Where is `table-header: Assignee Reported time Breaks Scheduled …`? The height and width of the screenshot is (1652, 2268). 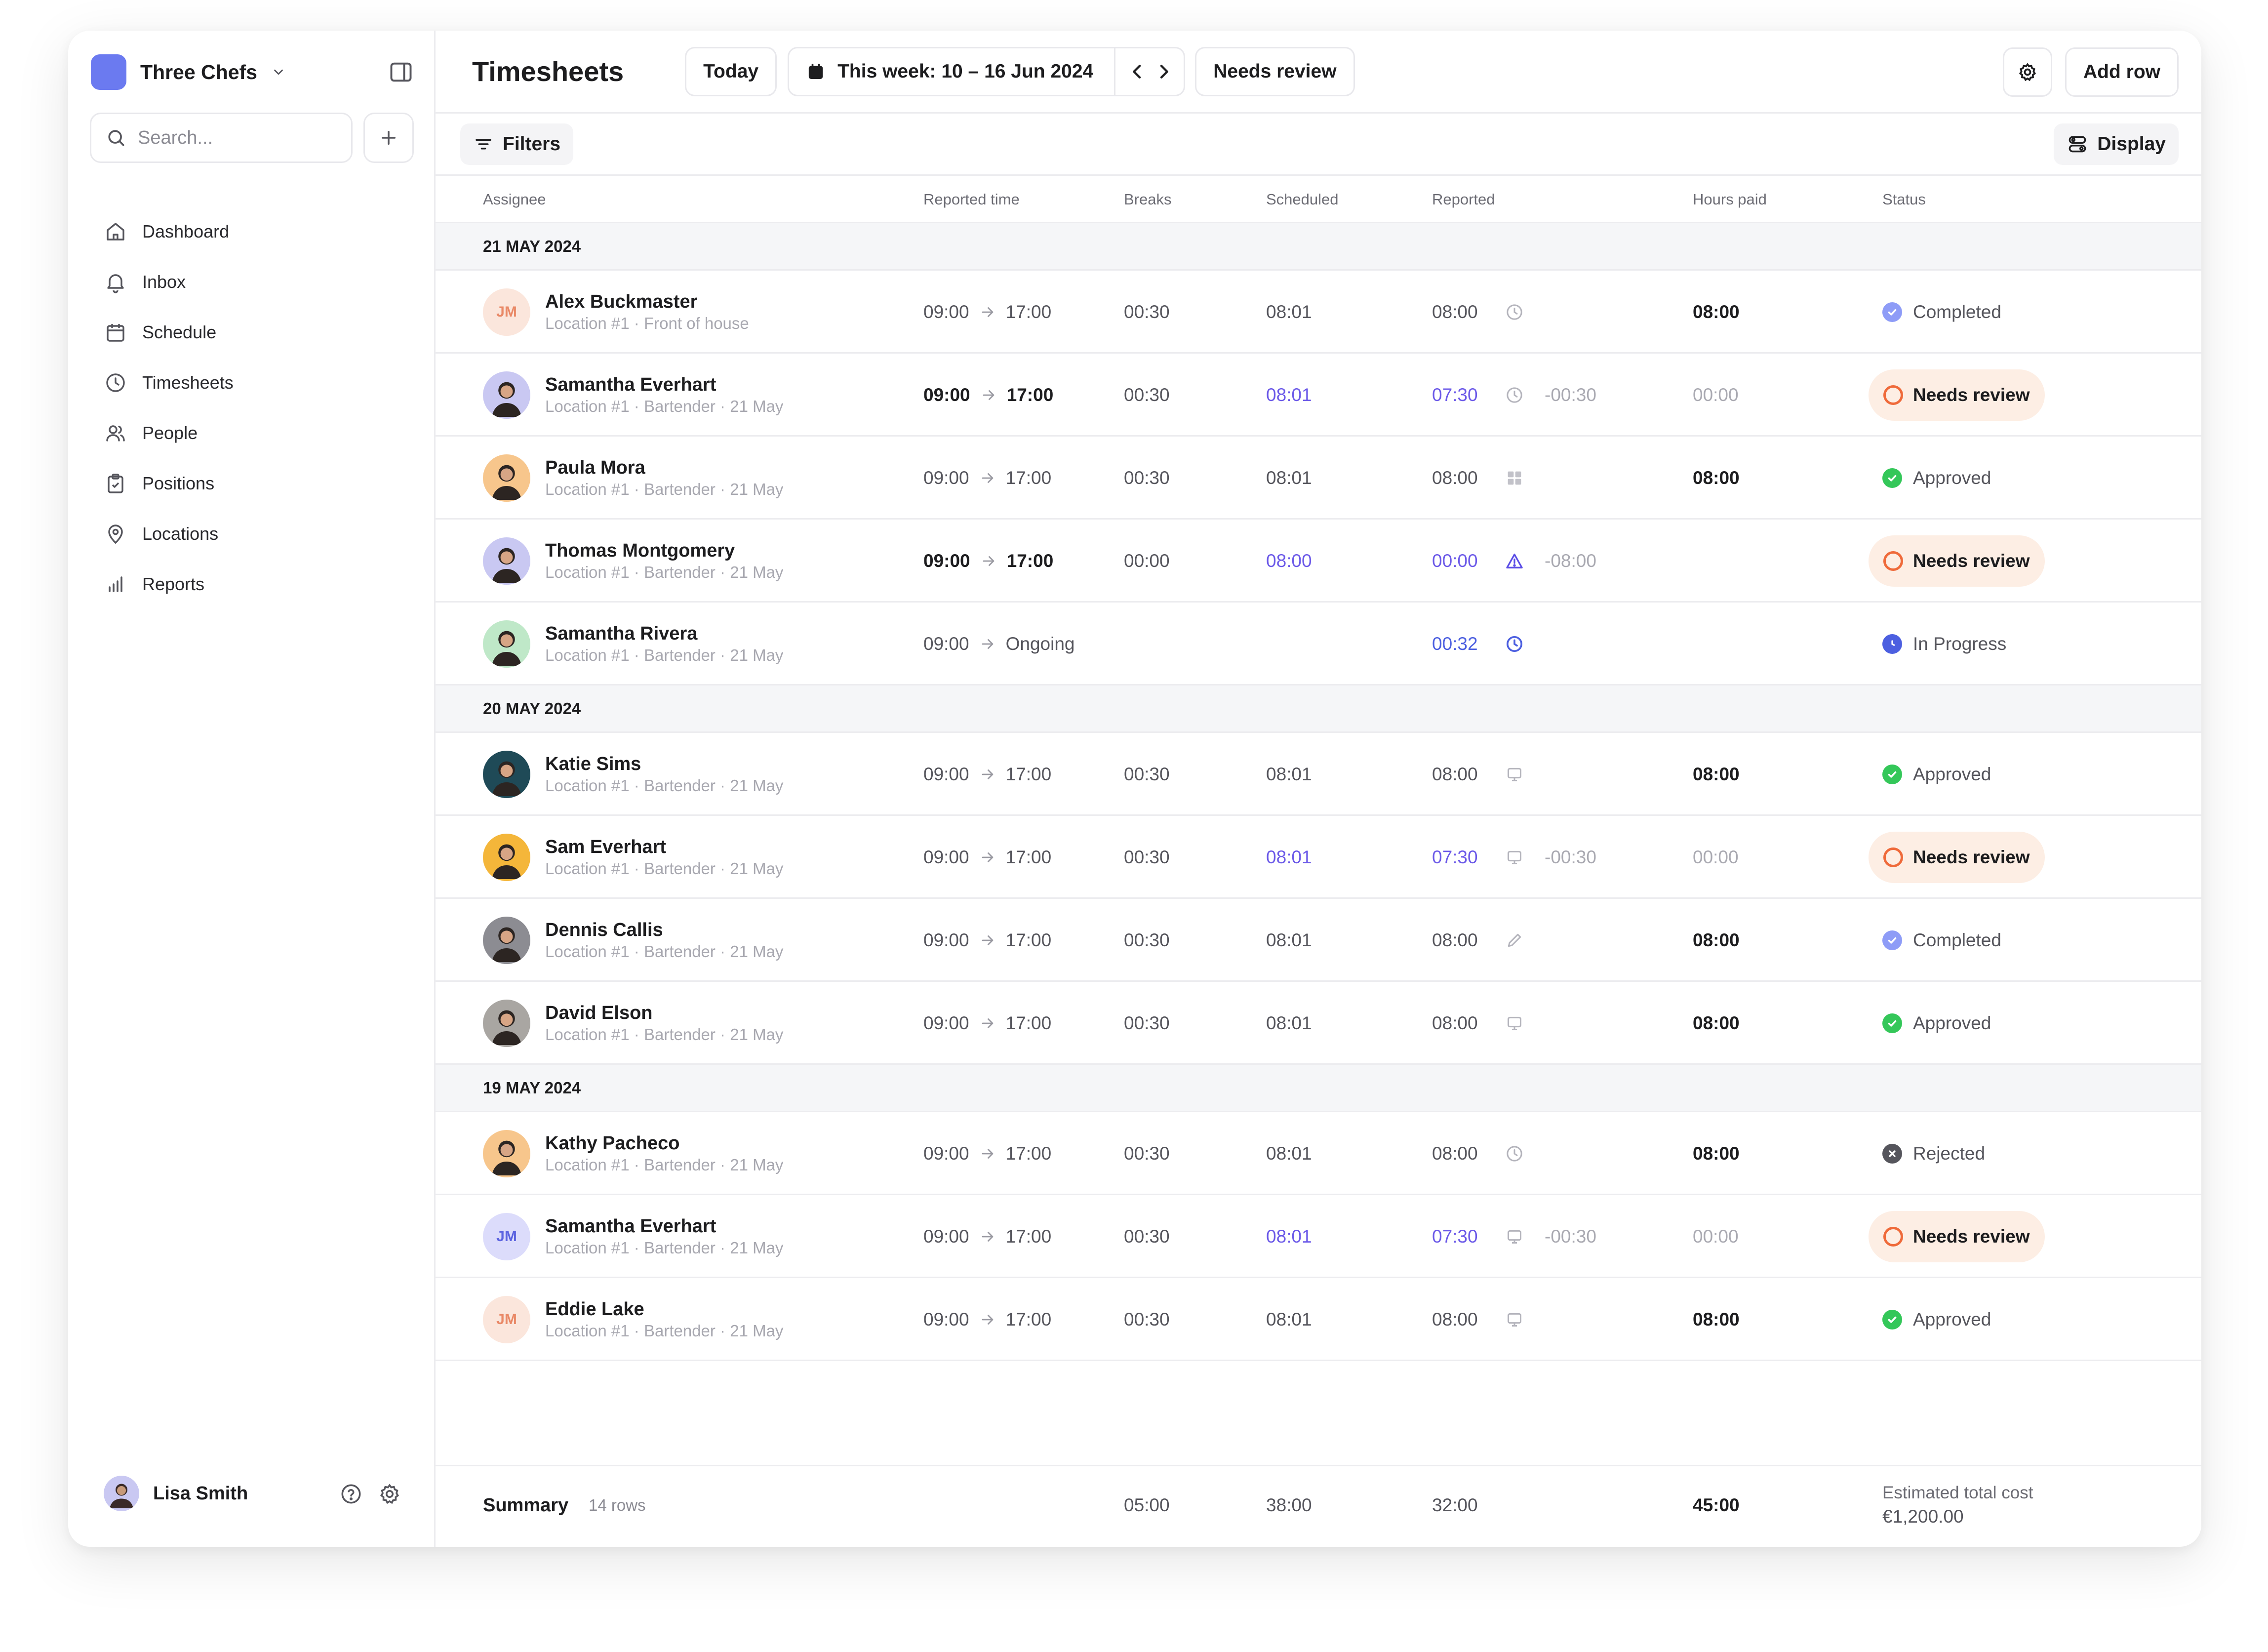 table-header: Assignee Reported time Breaks Scheduled … is located at coordinates (1319, 200).